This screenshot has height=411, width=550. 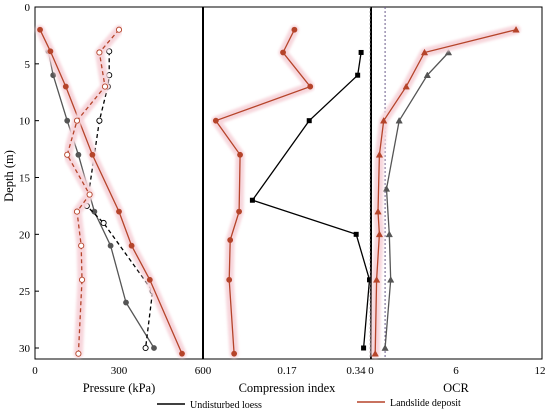 I want to click on y-axis-label: Depth (m), so click(x=9, y=176).